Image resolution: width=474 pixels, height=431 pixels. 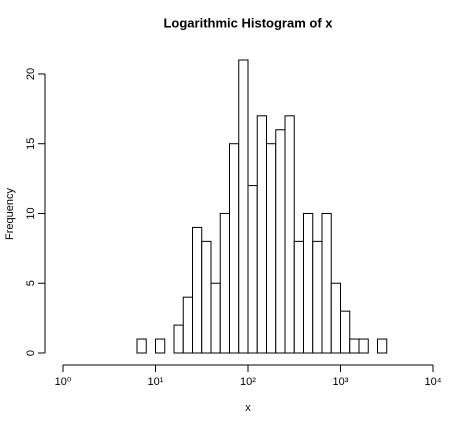 I want to click on y-tick-label: 15, so click(x=31, y=144).